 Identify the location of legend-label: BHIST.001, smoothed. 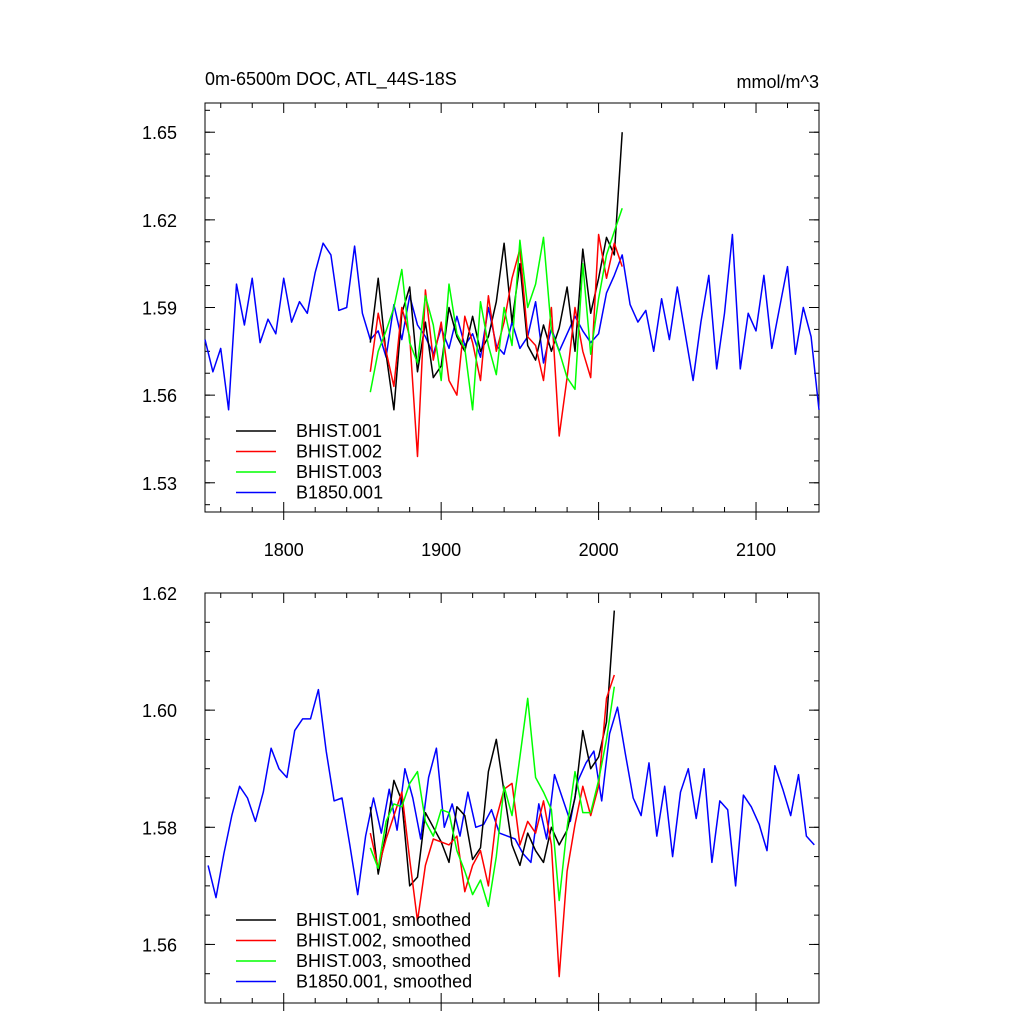
(383, 920).